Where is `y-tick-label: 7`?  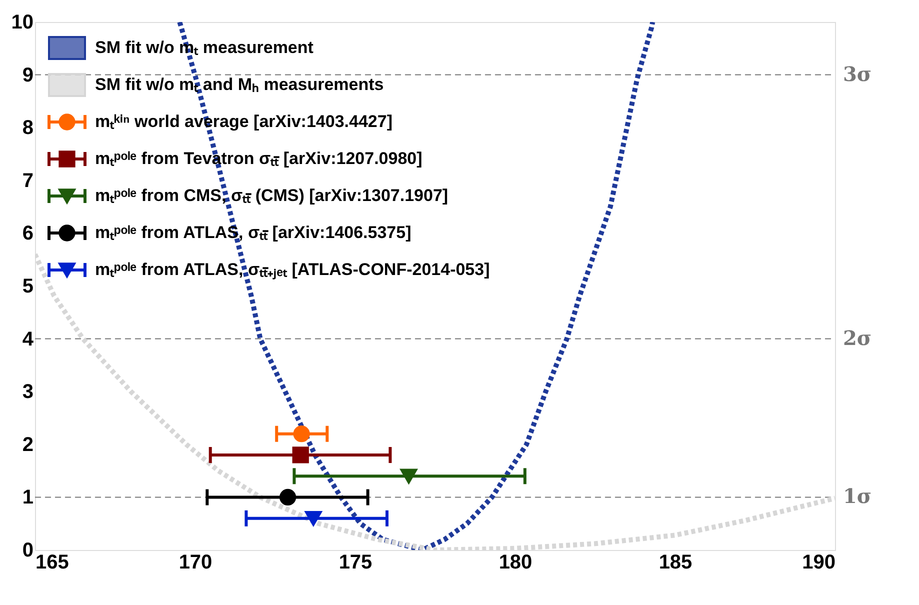
y-tick-label: 7 is located at coordinates (28, 181).